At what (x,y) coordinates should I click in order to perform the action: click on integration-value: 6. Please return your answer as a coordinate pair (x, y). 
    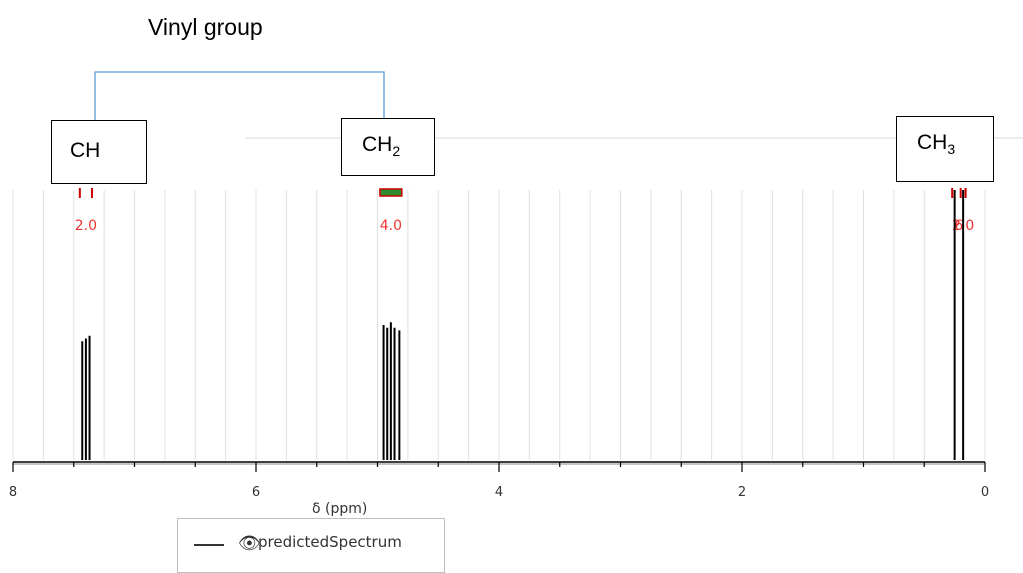
    Looking at the image, I should click on (958, 226).